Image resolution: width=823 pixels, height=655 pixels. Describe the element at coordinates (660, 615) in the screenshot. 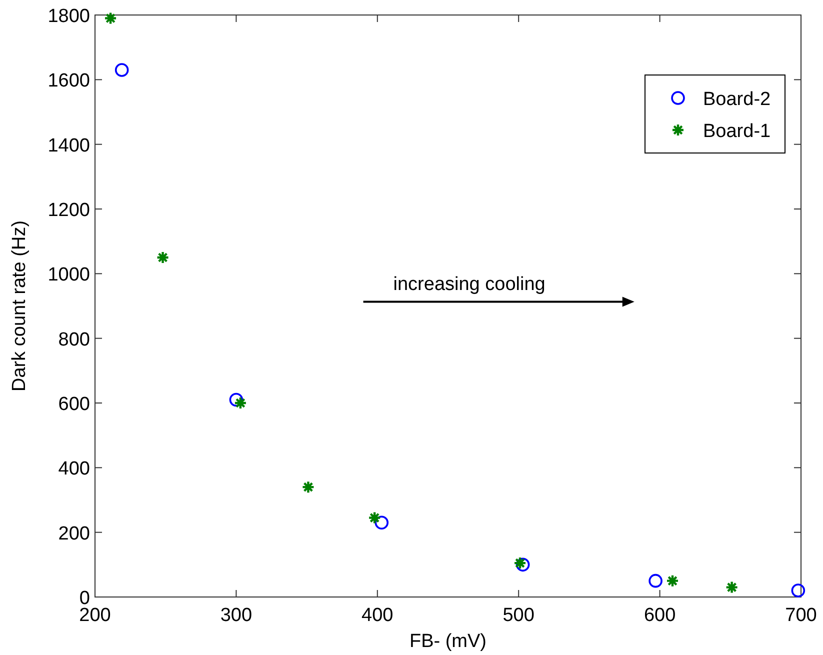

I see `x-tick-label: 600` at that location.